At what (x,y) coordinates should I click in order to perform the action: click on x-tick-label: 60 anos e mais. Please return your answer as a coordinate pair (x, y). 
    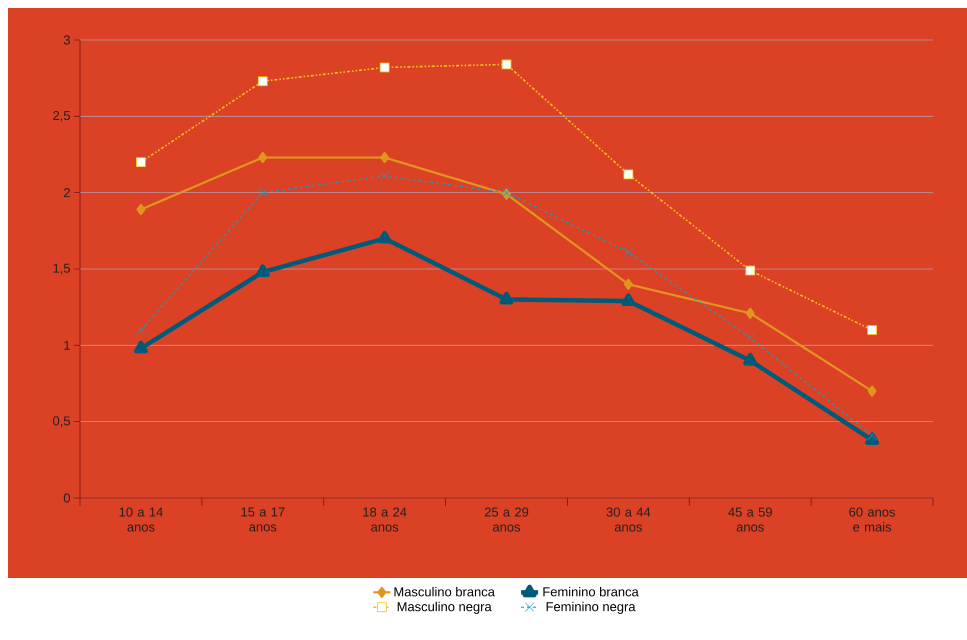
    Looking at the image, I should click on (872, 519).